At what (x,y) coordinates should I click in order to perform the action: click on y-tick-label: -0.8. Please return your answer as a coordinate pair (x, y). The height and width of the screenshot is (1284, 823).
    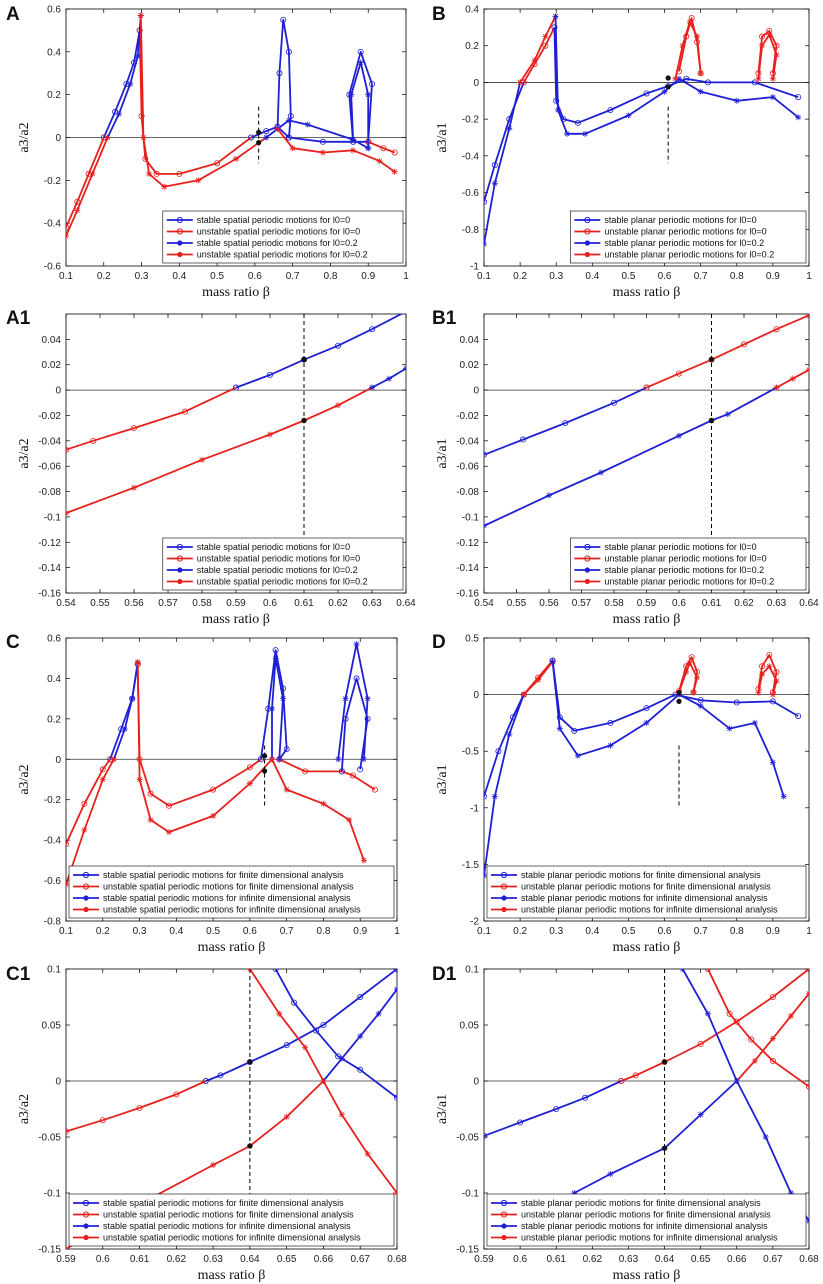
    Looking at the image, I should click on (53, 922).